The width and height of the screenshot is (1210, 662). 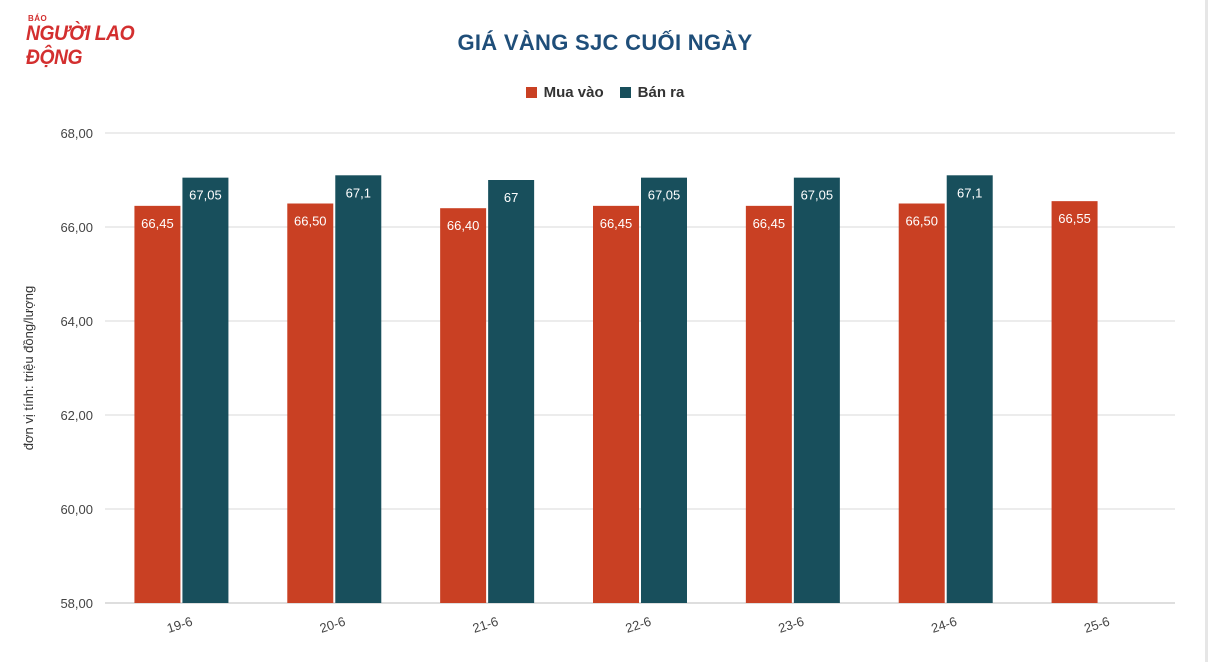 What do you see at coordinates (76, 133) in the screenshot?
I see `y-tick-label: 68,00` at bounding box center [76, 133].